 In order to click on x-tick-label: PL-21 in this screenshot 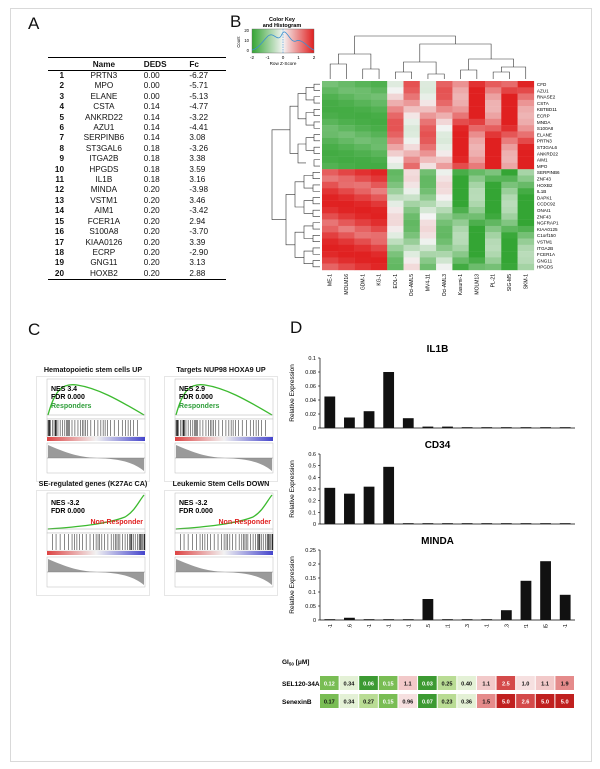, I will do `click(527, 626)`.